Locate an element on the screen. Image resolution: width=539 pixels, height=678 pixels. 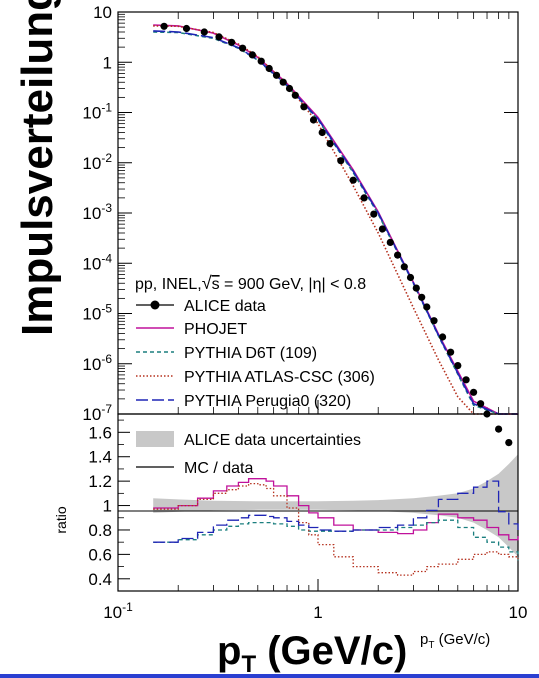
y-tick-label: 10⁻⁵ is located at coordinates (97, 313).